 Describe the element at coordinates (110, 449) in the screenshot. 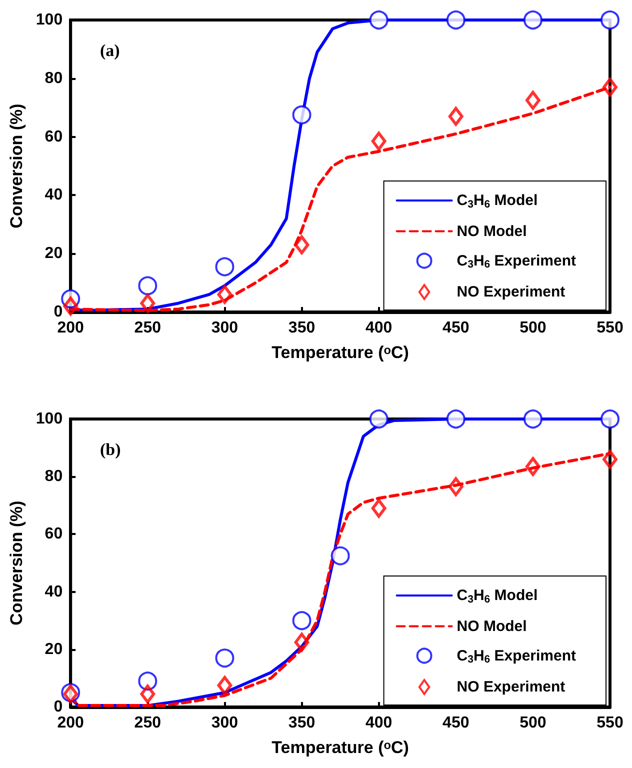

I see `annotation: (b)` at that location.